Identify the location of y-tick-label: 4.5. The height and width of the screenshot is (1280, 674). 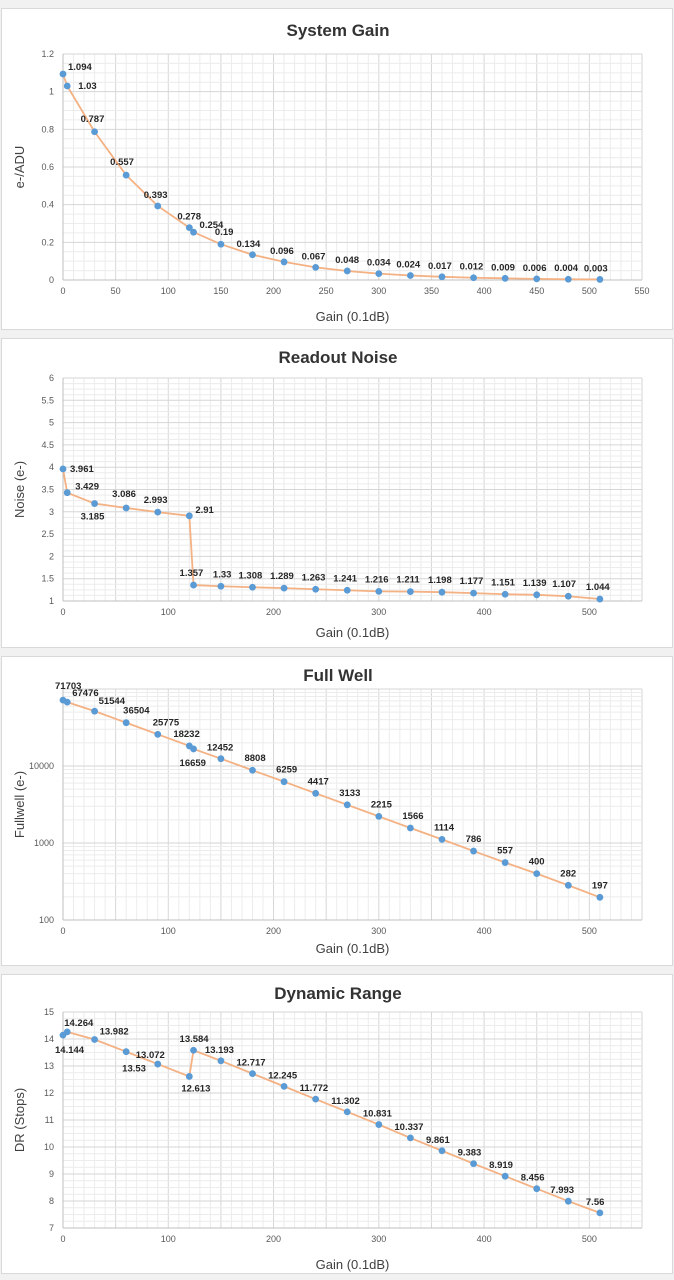
(47, 445).